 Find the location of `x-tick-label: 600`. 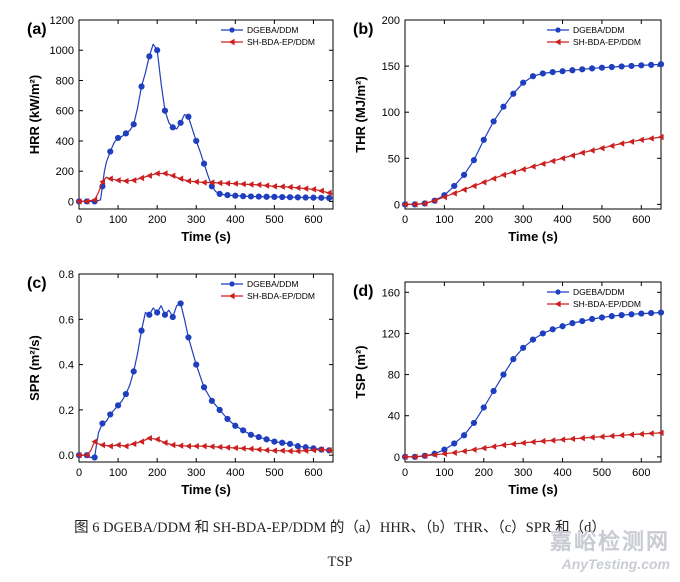

x-tick-label: 600 is located at coordinates (313, 473).